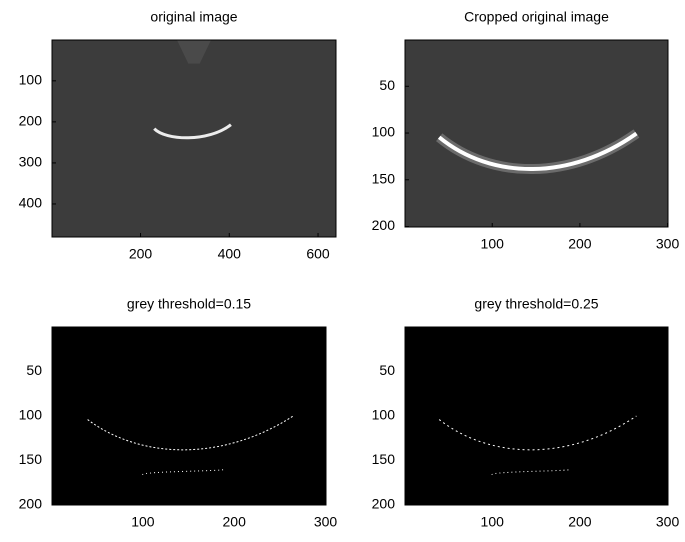 This screenshot has height=542, width=685. What do you see at coordinates (193, 17) in the screenshot?
I see `chart-title: original image` at bounding box center [193, 17].